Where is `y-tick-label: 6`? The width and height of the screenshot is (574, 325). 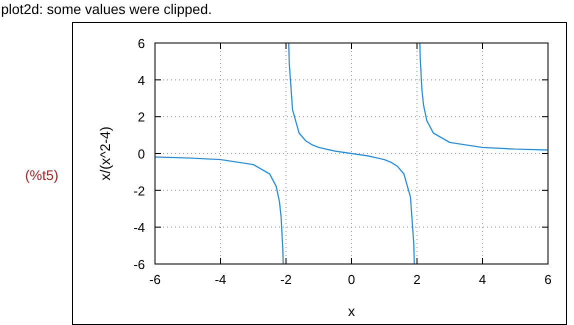 y-tick-label: 6 is located at coordinates (141, 43).